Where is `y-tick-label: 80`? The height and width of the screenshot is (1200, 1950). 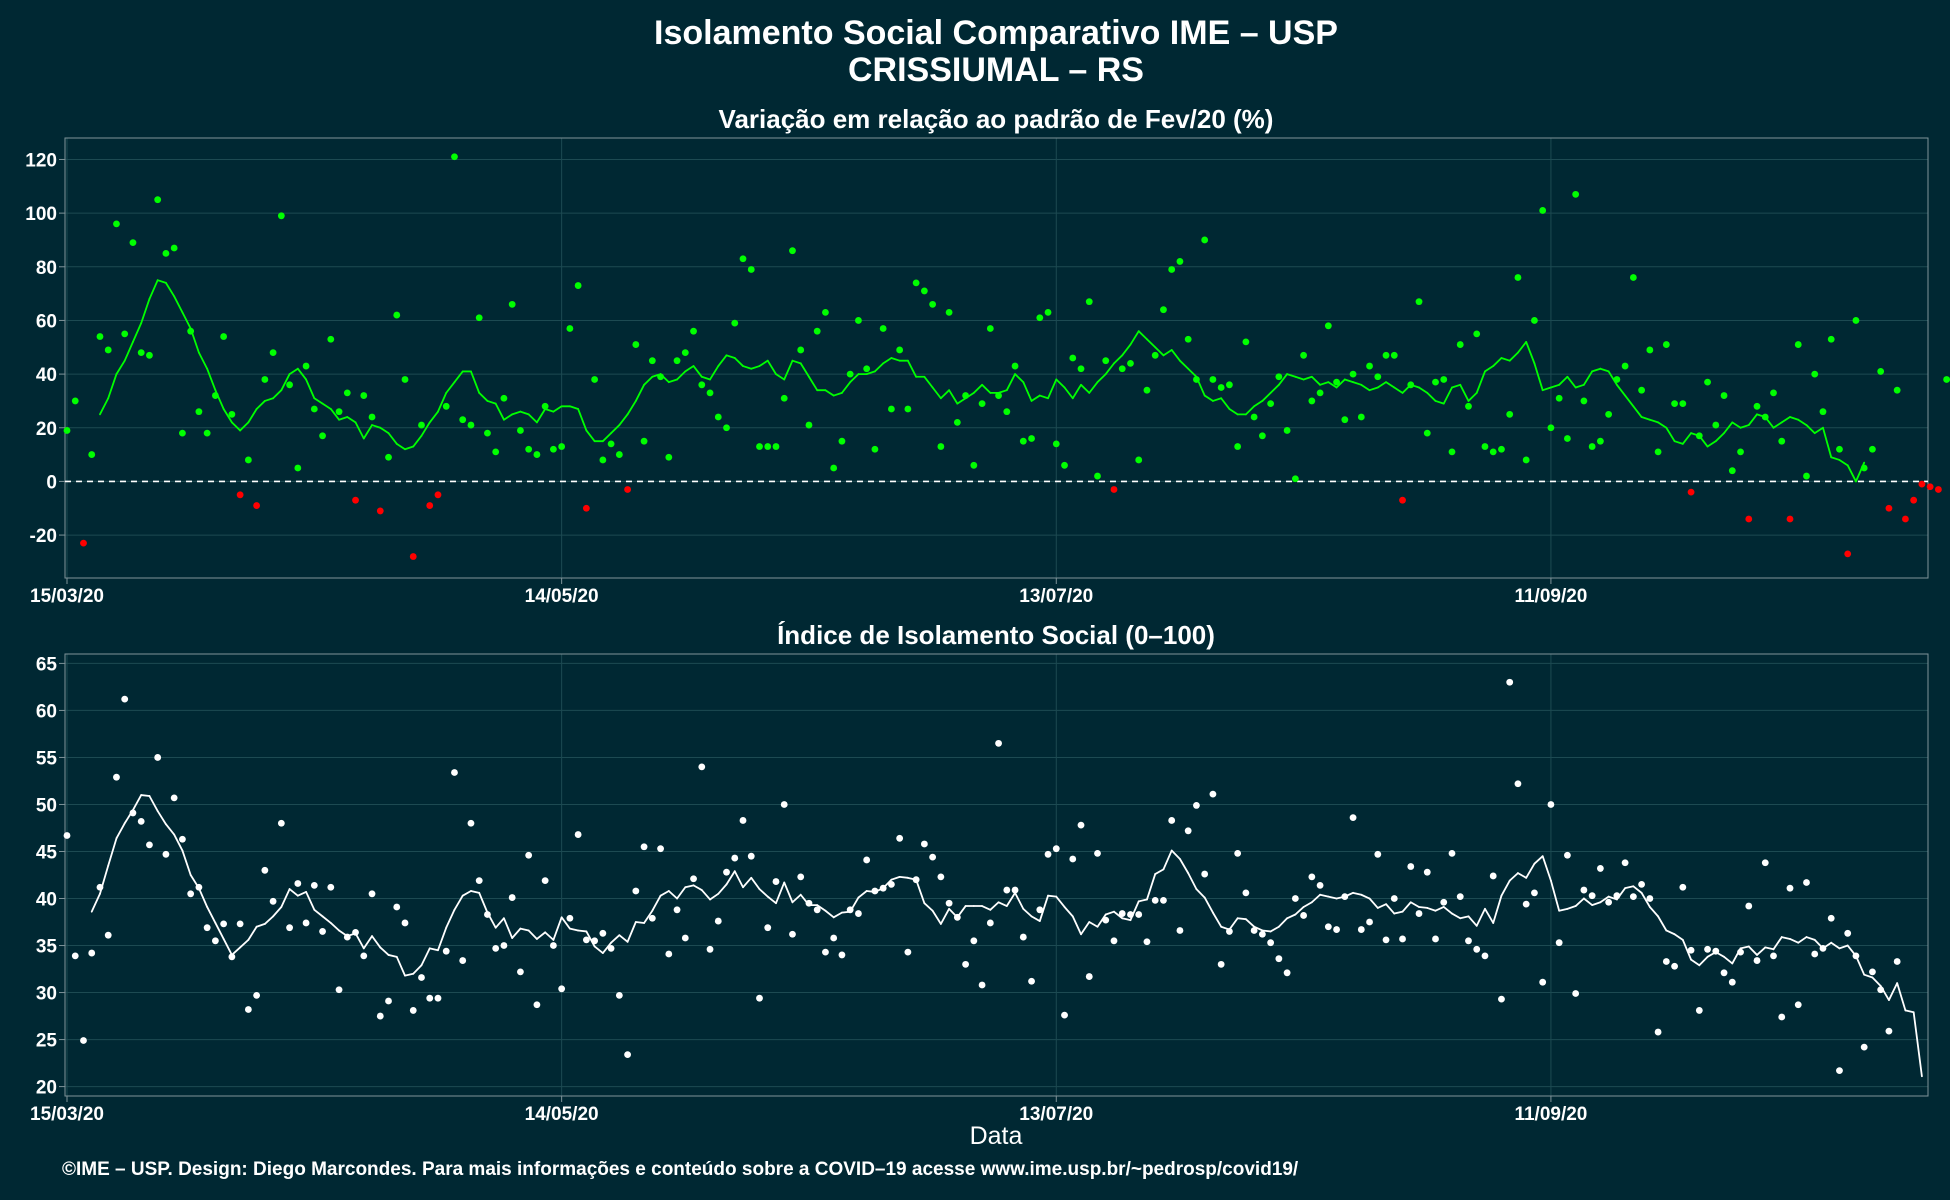
y-tick-label: 80 is located at coordinates (46, 268).